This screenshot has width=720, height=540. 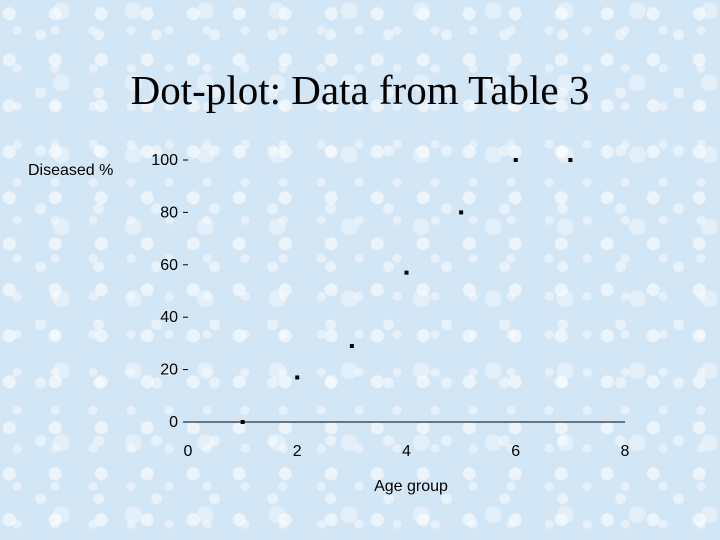 What do you see at coordinates (515, 451) in the screenshot?
I see `x-tick-label: 6` at bounding box center [515, 451].